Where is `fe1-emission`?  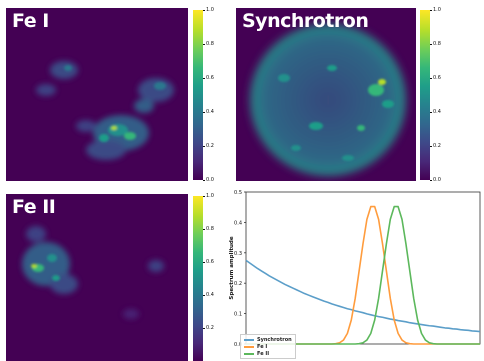 fe1-emission is located at coordinates (105, 110).